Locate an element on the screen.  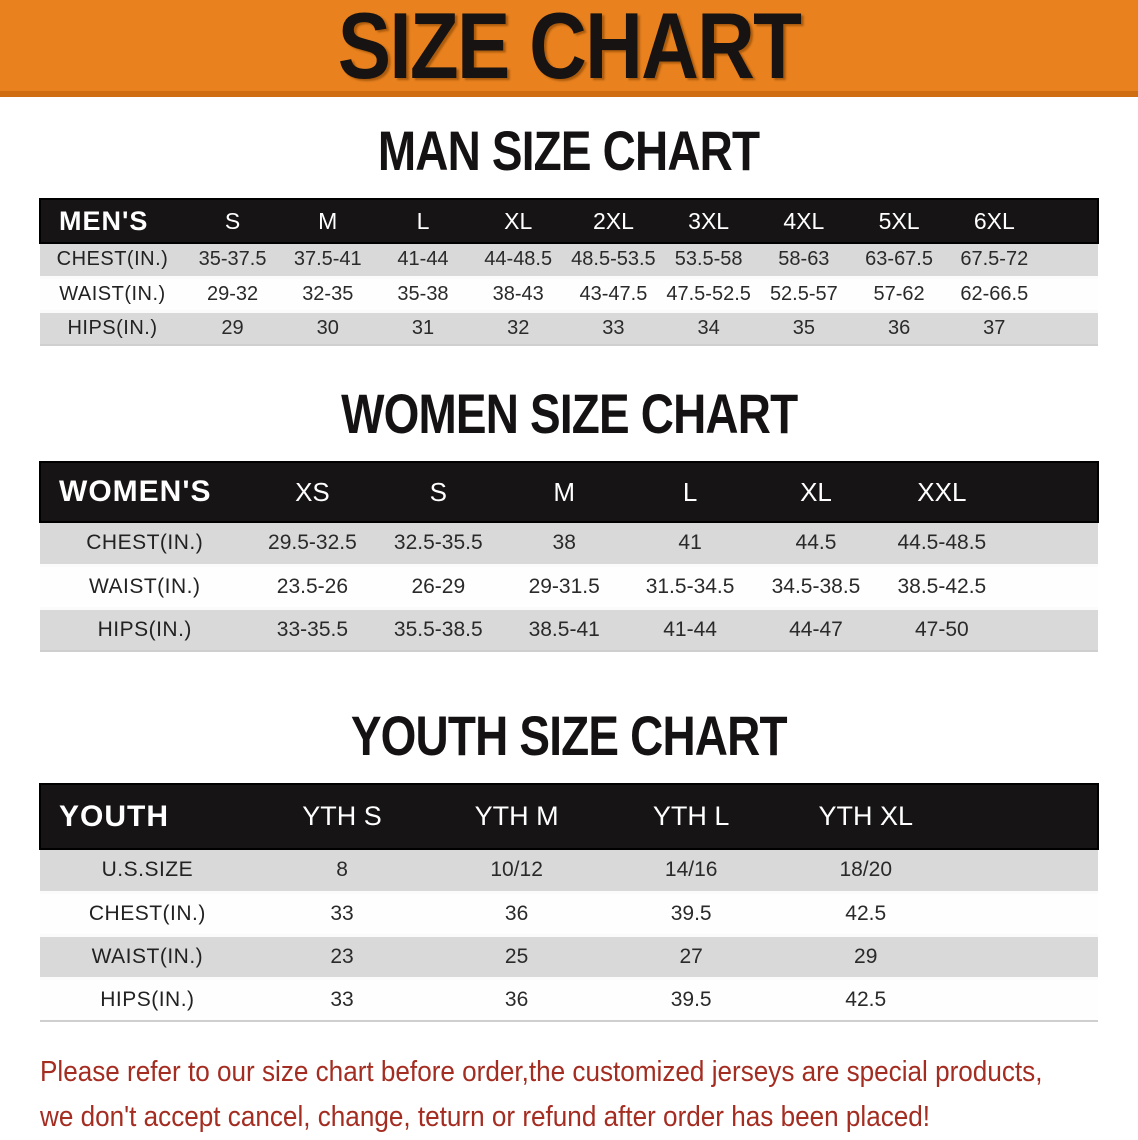
size-value-cell: 53.5-58 is located at coordinates (709, 261).